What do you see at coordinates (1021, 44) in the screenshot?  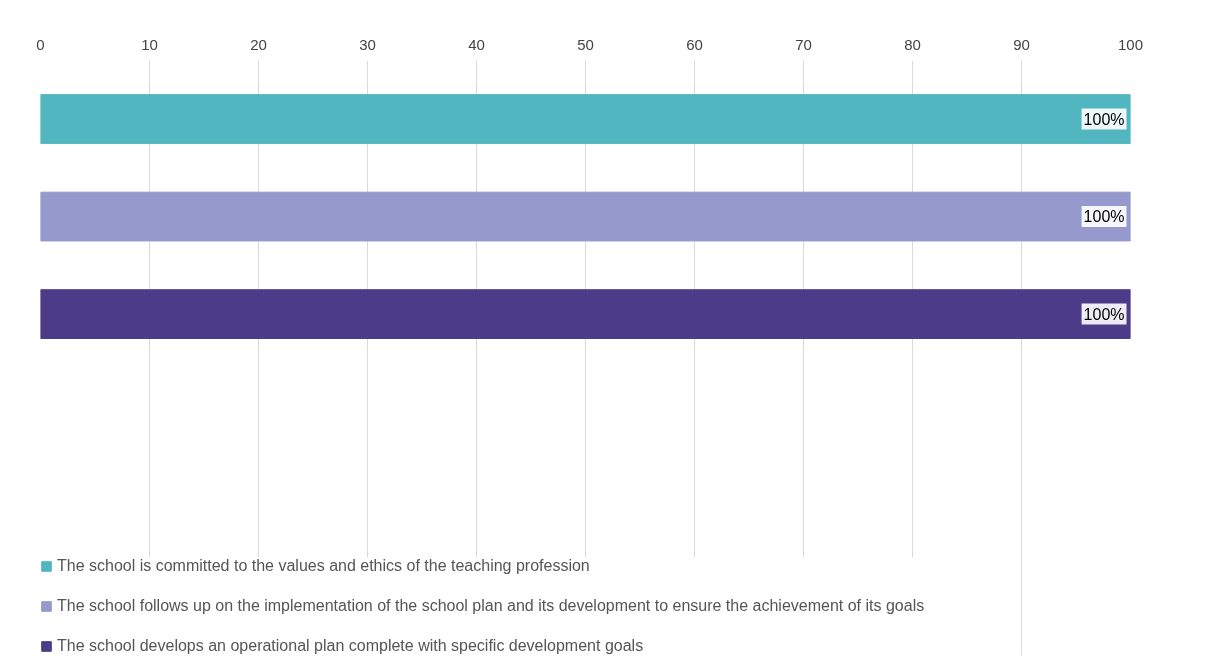 I see `x-tick-label: 90` at bounding box center [1021, 44].